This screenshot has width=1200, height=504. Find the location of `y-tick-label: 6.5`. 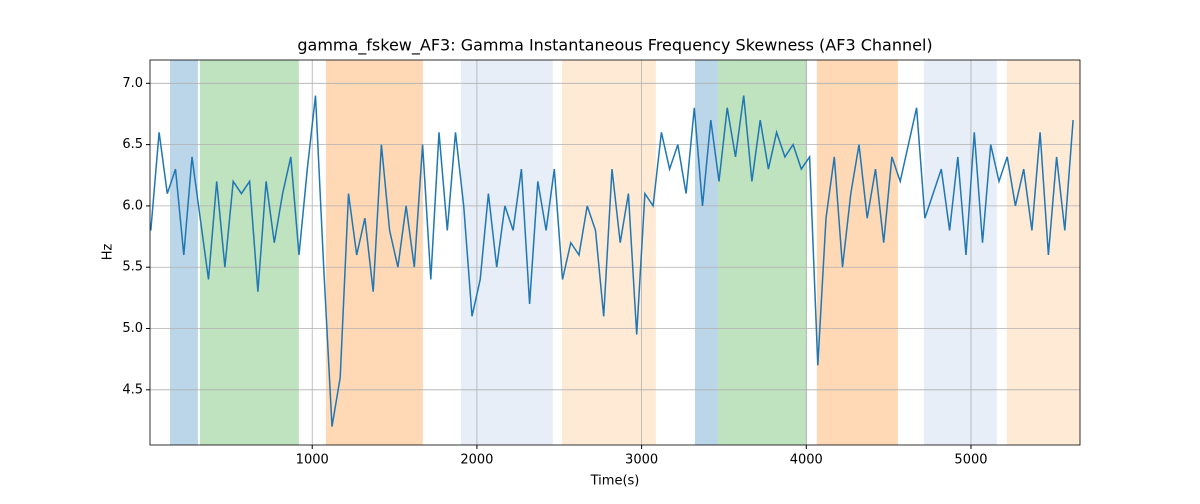

y-tick-label: 6.5 is located at coordinates (132, 144).